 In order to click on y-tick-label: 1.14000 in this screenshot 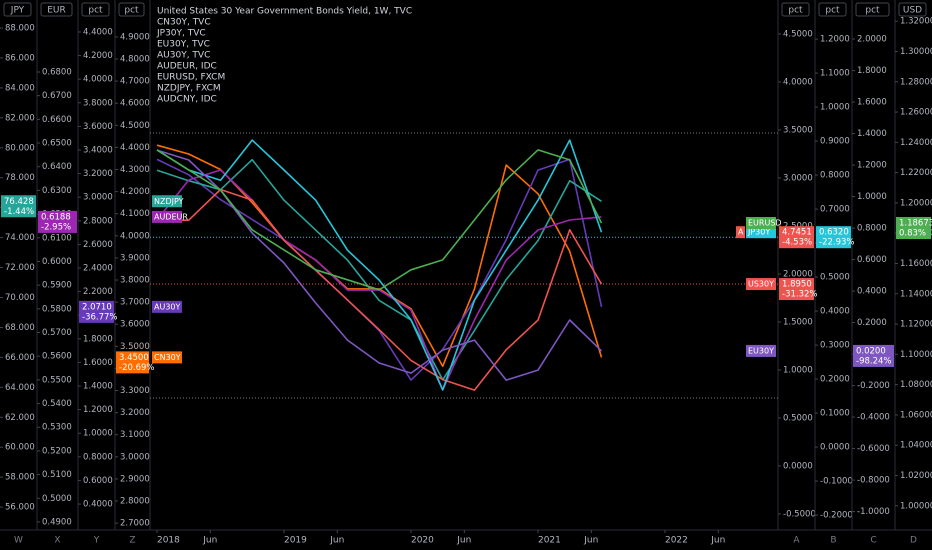, I will do `click(916, 294)`.